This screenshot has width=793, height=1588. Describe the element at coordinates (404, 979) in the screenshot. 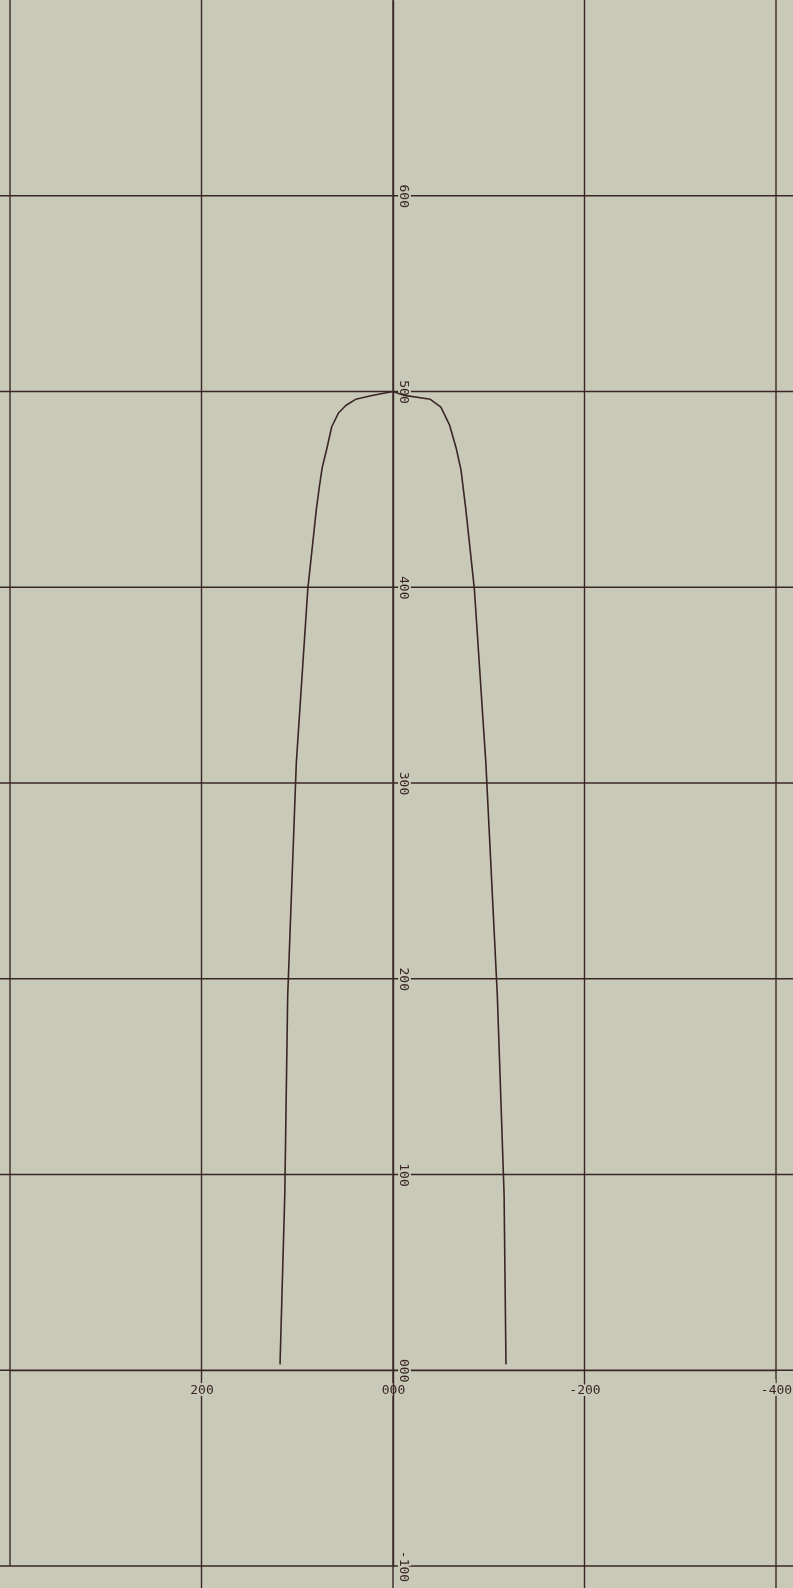

I see `y-tick-label: 200` at that location.